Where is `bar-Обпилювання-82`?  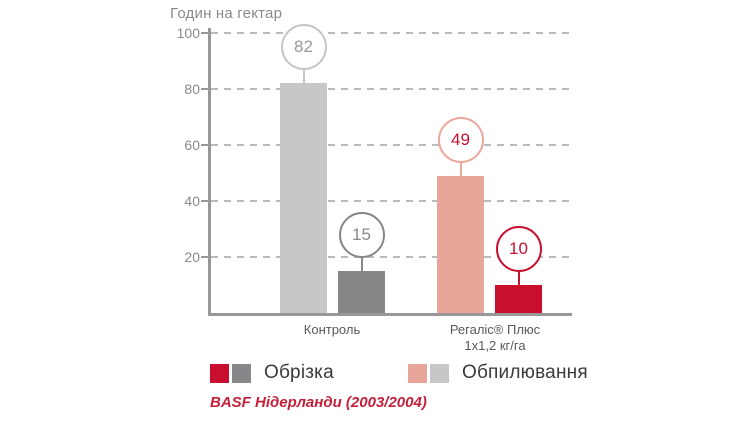
bar-Обпилювання-82 is located at coordinates (303, 198).